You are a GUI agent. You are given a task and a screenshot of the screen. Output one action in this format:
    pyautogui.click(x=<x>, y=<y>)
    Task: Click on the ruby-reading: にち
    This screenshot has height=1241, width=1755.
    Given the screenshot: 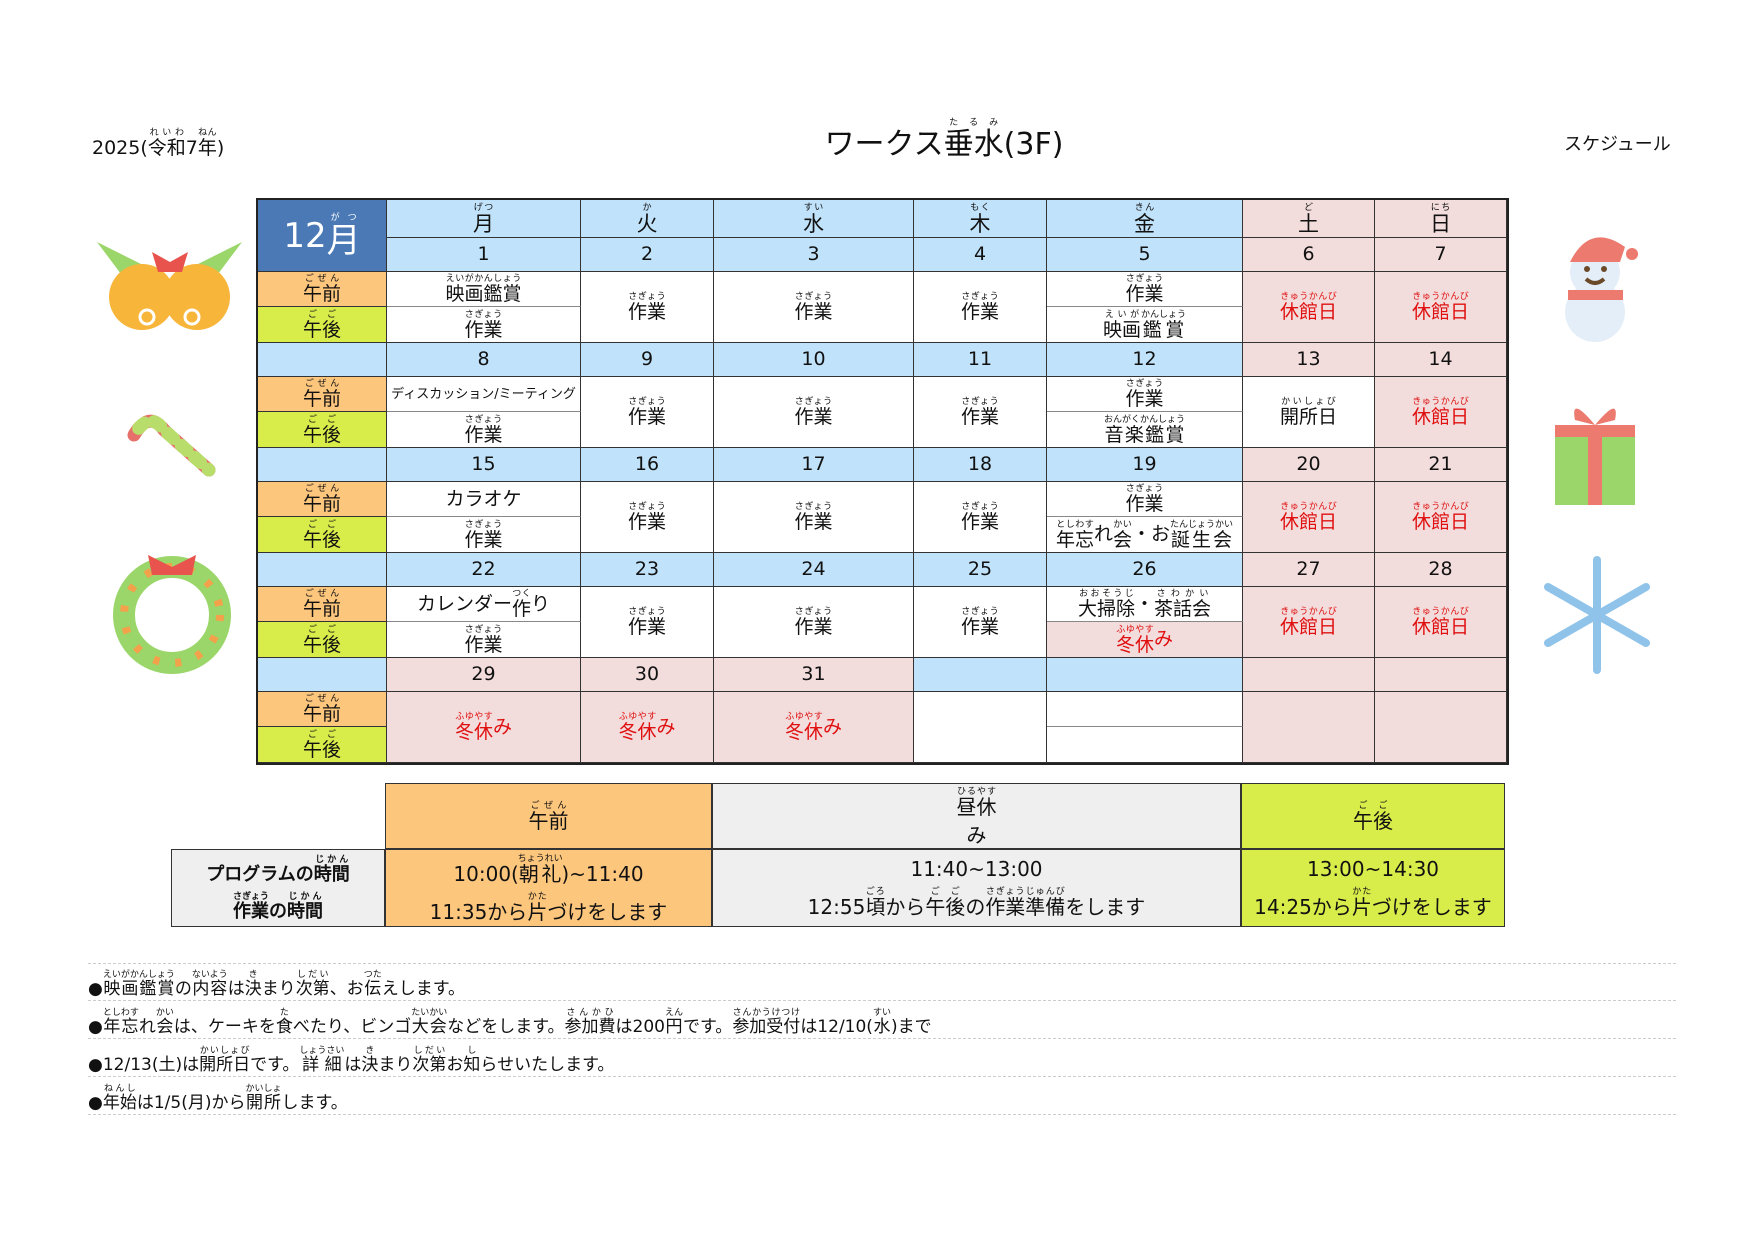 What is the action you would take?
    pyautogui.click(x=1440, y=207)
    